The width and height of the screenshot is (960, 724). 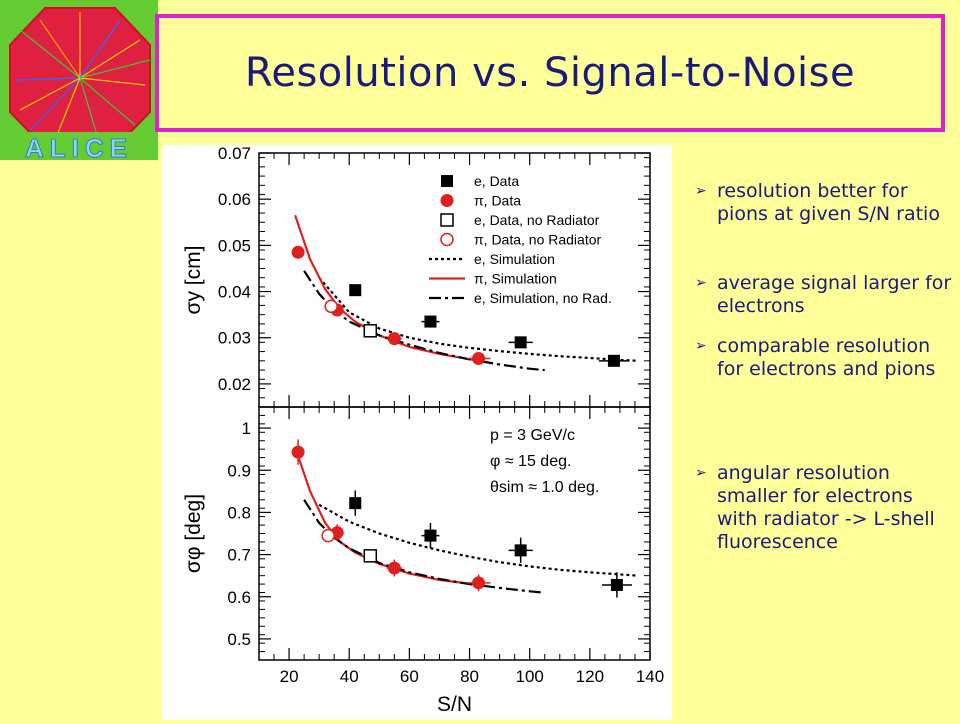 What do you see at coordinates (239, 470) in the screenshot?
I see `y-tick-label: 0.9` at bounding box center [239, 470].